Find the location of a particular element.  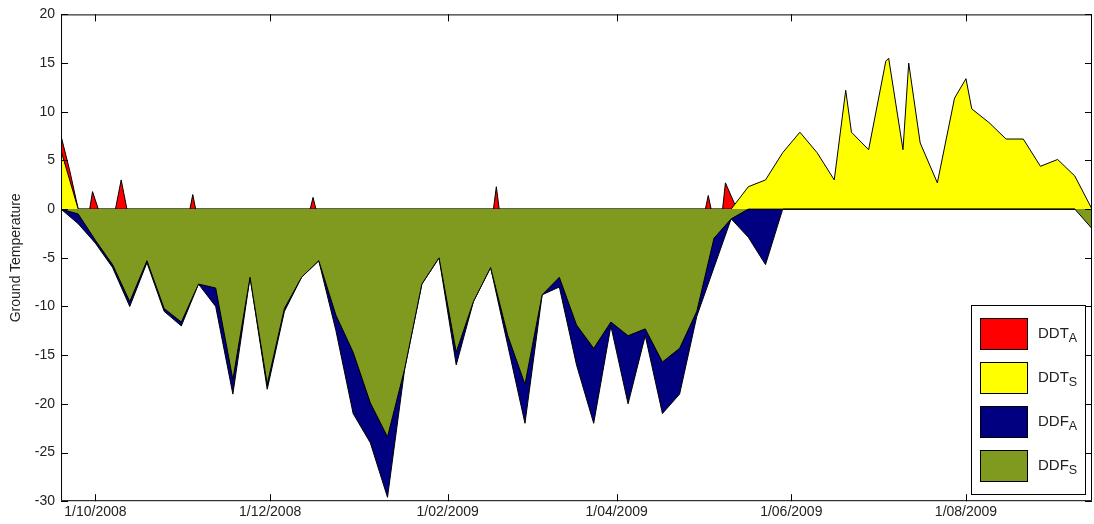

y-tick-label: 10 is located at coordinates (47, 110).